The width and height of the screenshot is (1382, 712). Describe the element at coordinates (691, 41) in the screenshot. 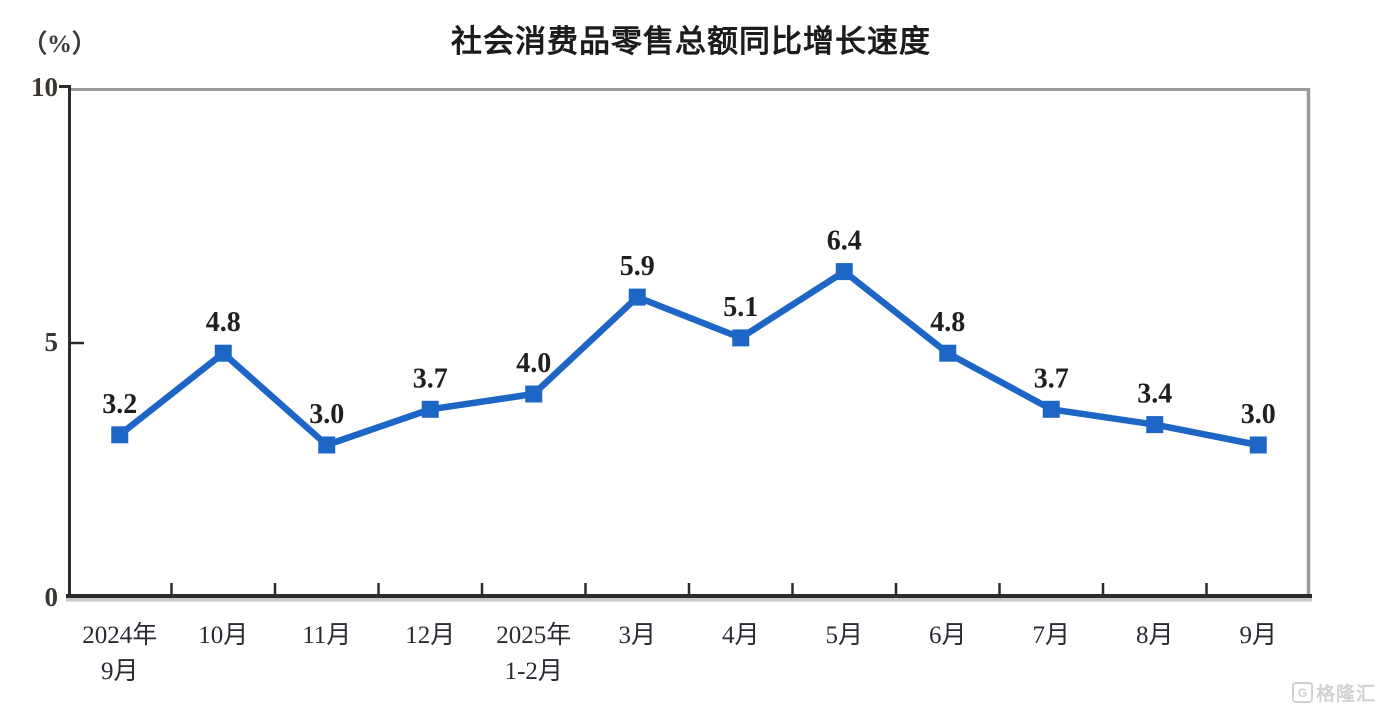

I see `chart-title: 社会消费品零售总额同比增长速度` at that location.